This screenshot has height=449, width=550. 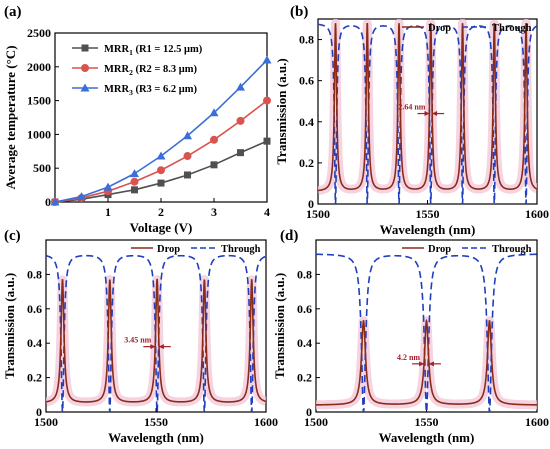 I want to click on annotation-text: 3.45 nm, so click(x=137, y=340).